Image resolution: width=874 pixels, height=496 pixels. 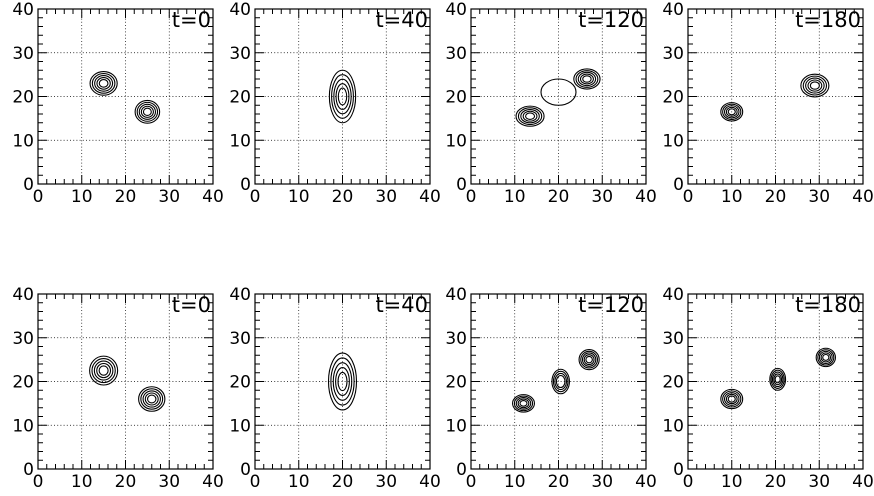 I want to click on panel-title: t=180, so click(x=828, y=305).